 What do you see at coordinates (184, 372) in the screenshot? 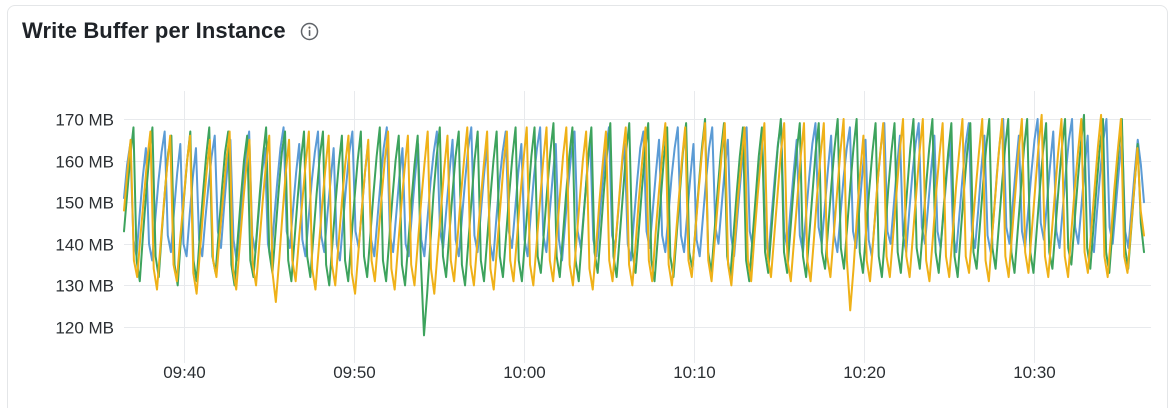
I see `x-tick-label: 09:40` at bounding box center [184, 372].